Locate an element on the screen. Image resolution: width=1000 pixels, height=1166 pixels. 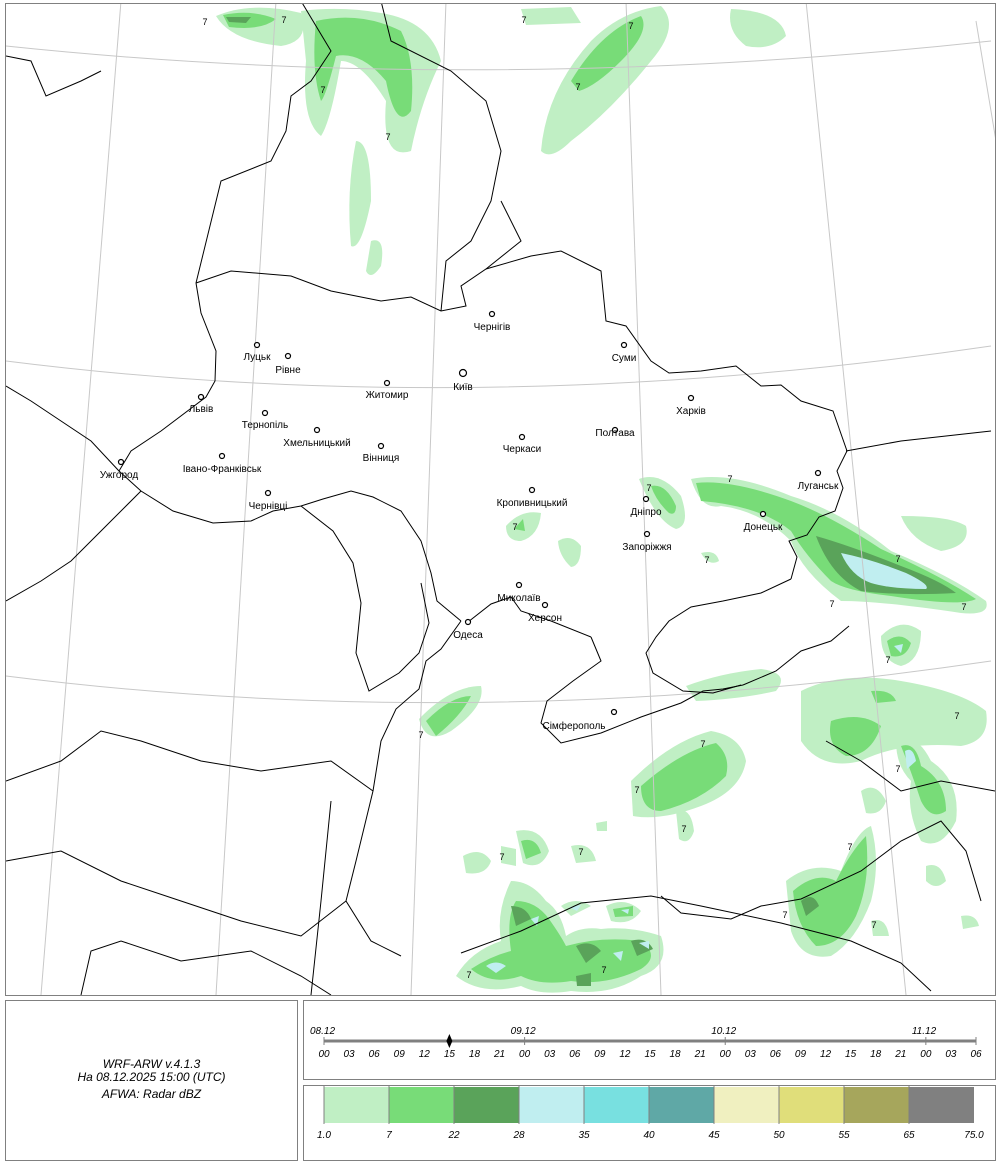
city-label: Дніпро is located at coordinates (645, 512).